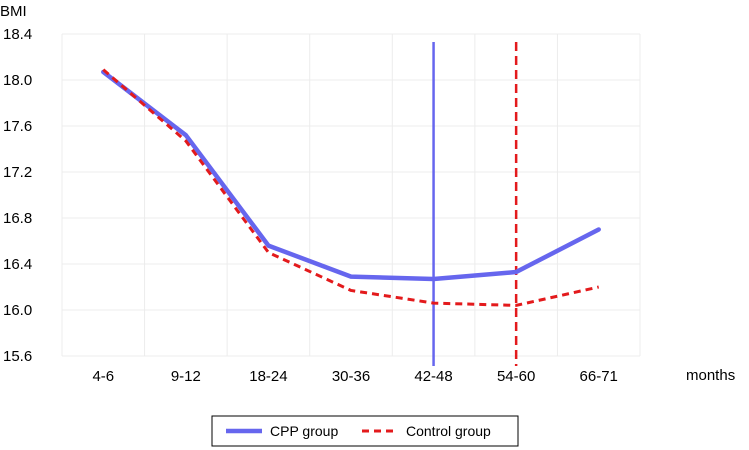 Image resolution: width=749 pixels, height=450 pixels. Describe the element at coordinates (710, 375) in the screenshot. I see `x-axis-label: months` at that location.